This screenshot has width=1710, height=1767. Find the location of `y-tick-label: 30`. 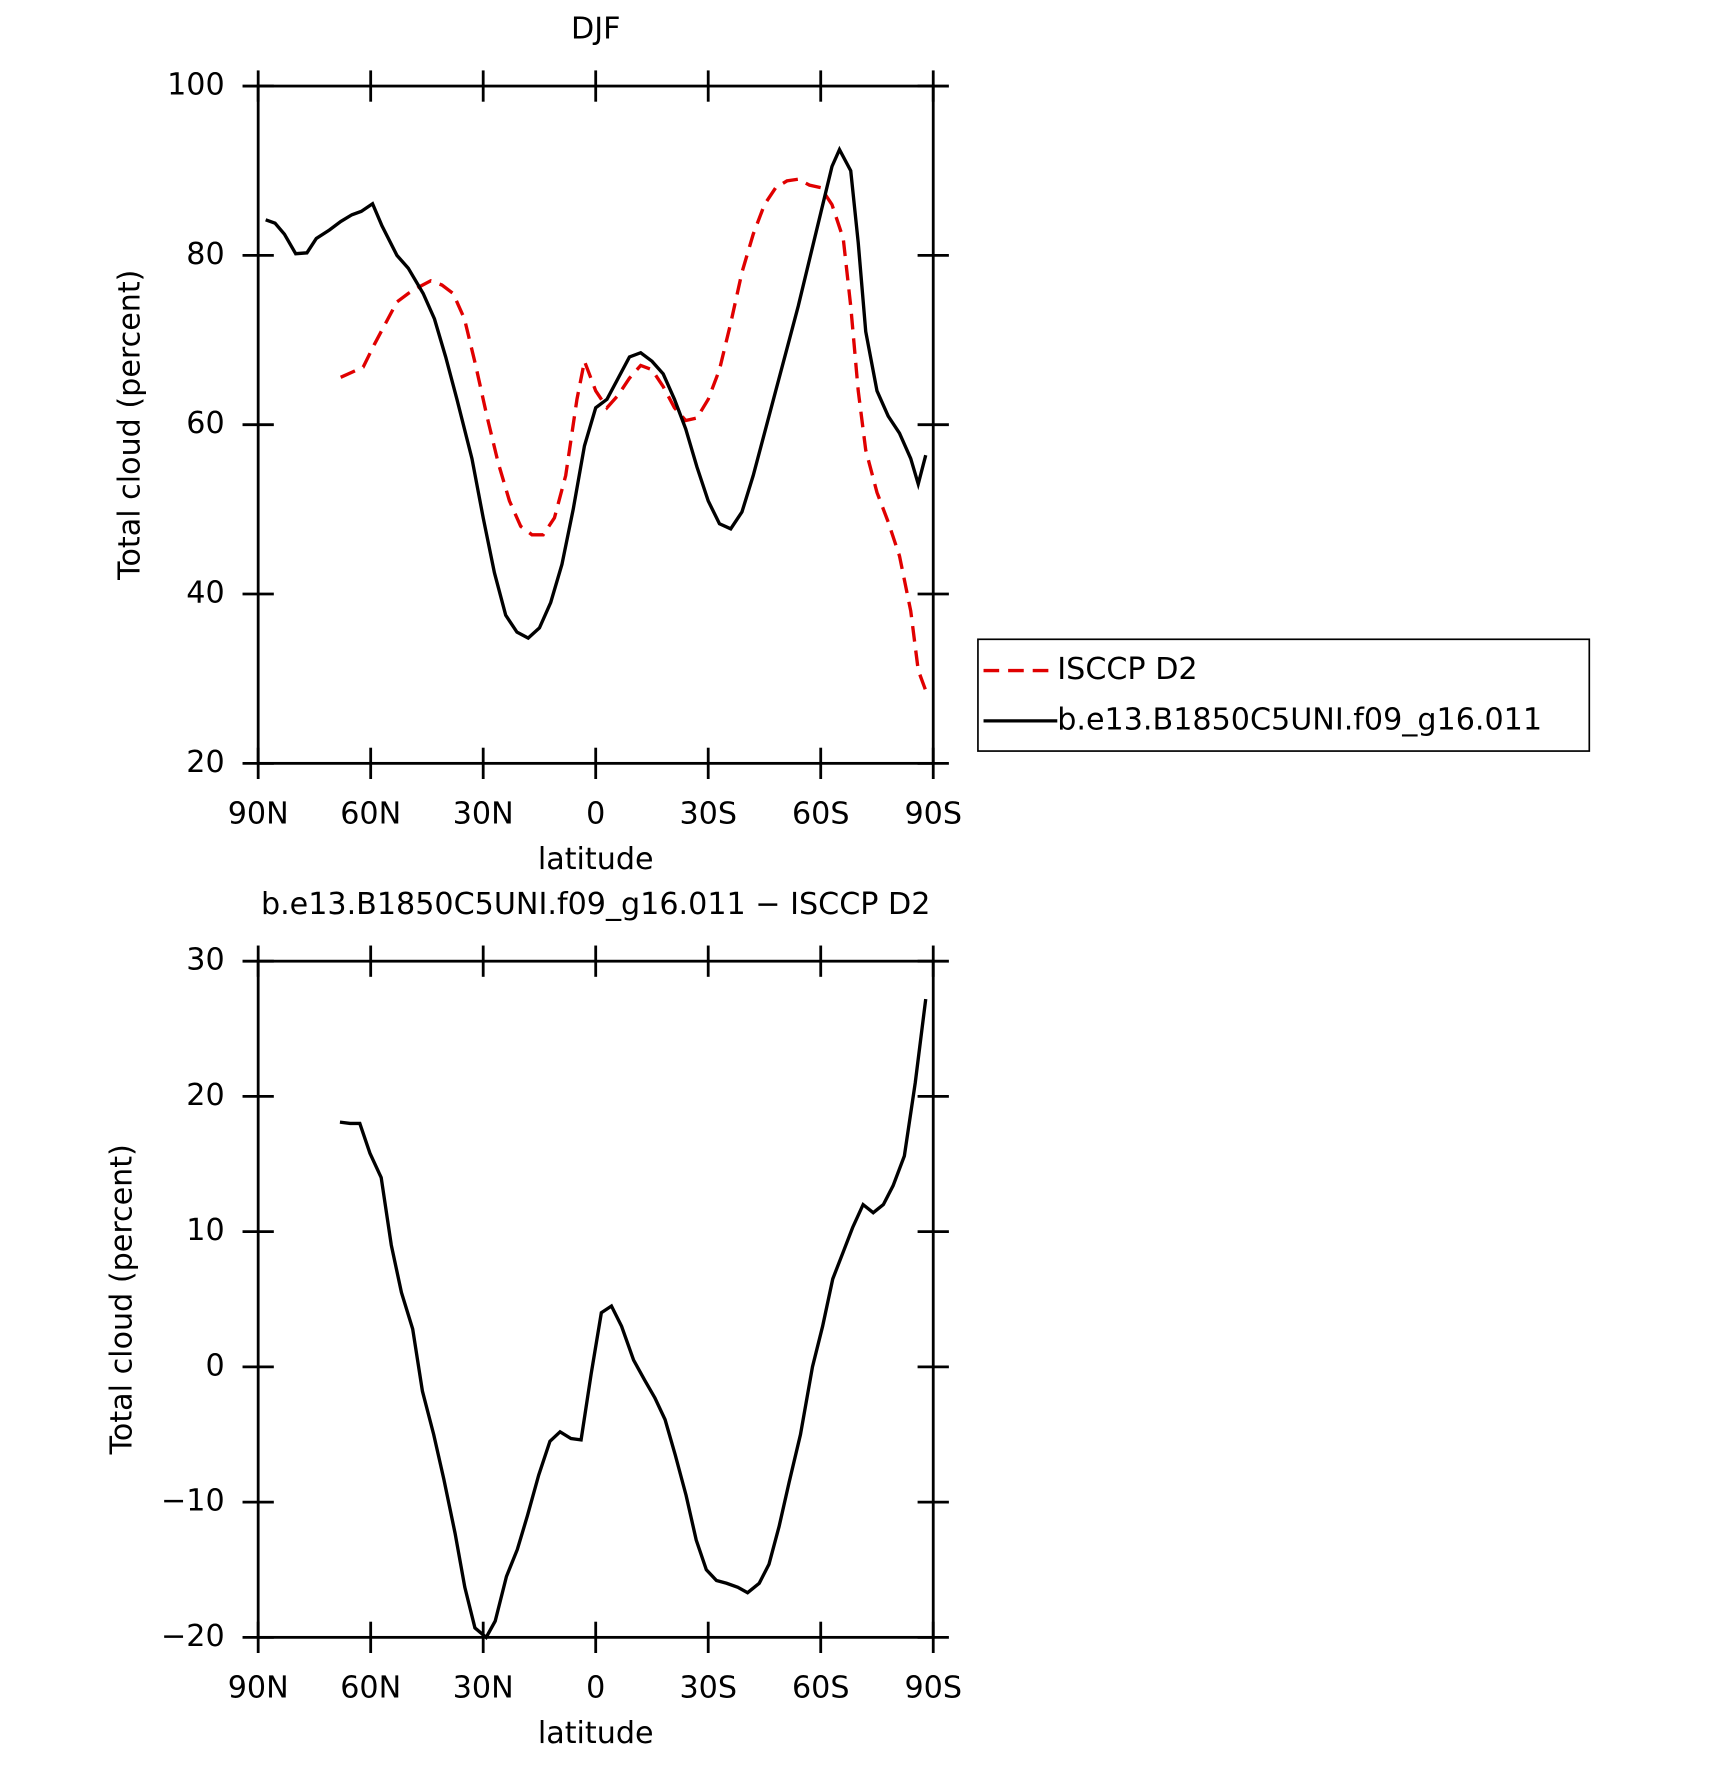

y-tick-label: 30 is located at coordinates (205, 960).